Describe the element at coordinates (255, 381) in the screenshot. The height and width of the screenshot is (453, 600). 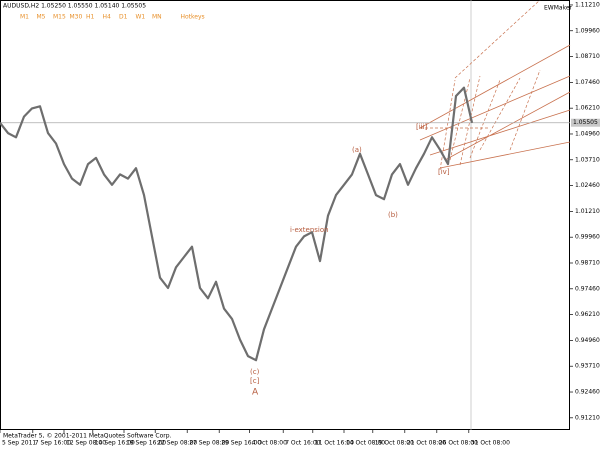
I see `wave-label: [c]` at that location.